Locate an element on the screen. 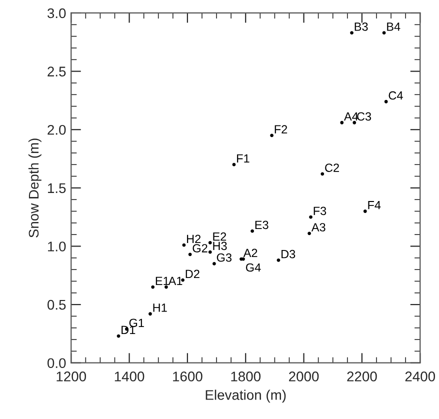  y-tick-label: 0.0 is located at coordinates (56, 363).